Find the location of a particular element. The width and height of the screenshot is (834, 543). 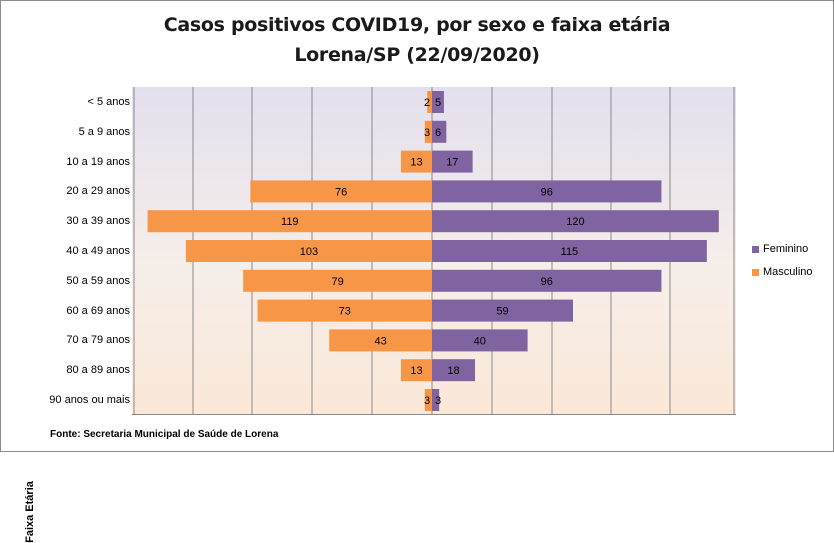

data-label-feminino-10: 3 is located at coordinates (438, 401).